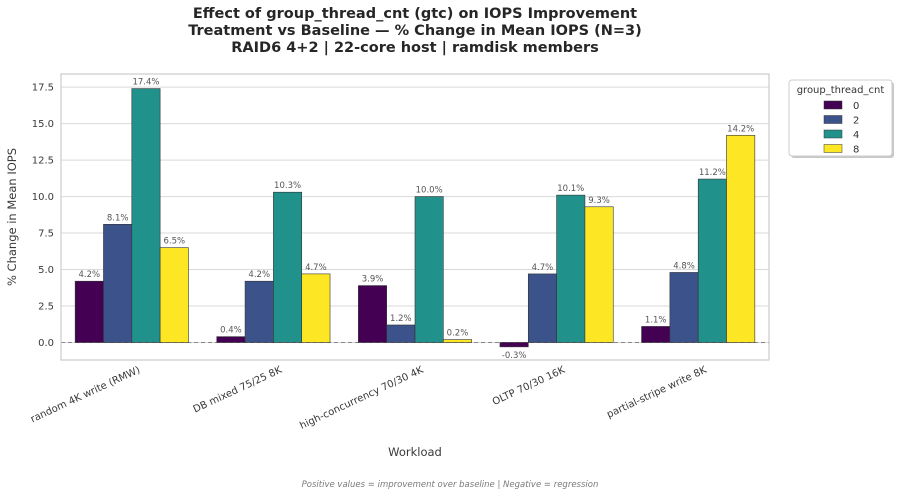  What do you see at coordinates (373, 280) in the screenshot?
I see `data-label: 3.9%` at bounding box center [373, 280].